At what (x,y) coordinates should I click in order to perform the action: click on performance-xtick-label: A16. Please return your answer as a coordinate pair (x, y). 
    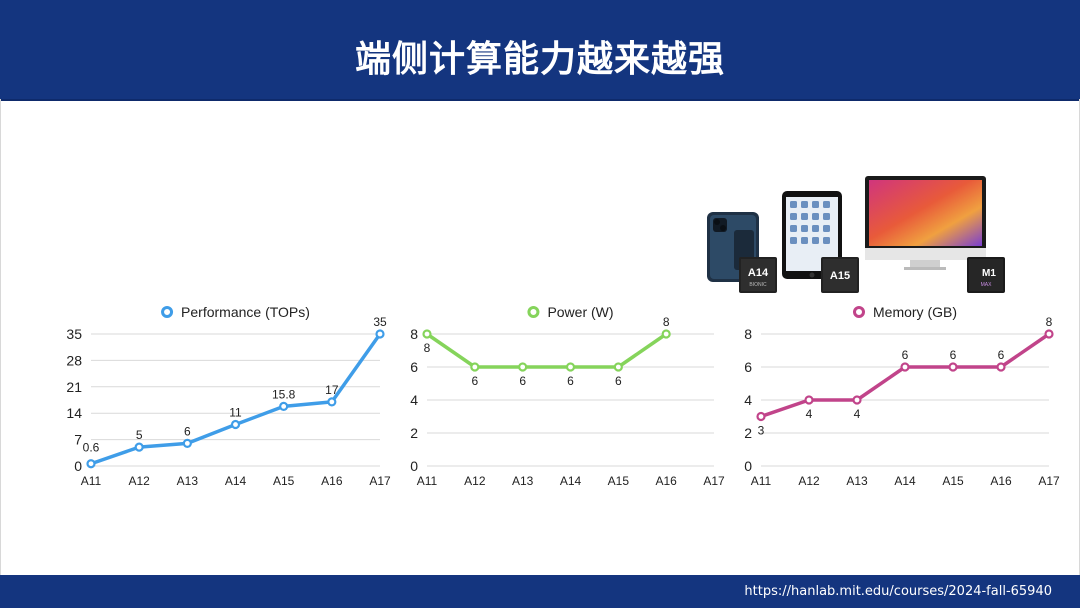
    Looking at the image, I should click on (332, 481).